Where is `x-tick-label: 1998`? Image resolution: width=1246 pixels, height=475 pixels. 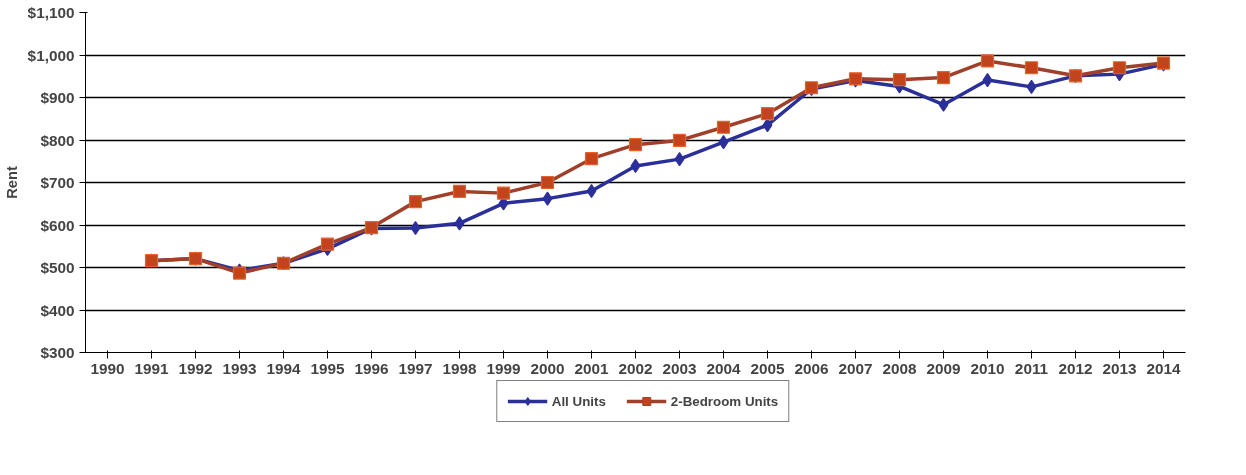 x-tick-label: 1998 is located at coordinates (460, 368).